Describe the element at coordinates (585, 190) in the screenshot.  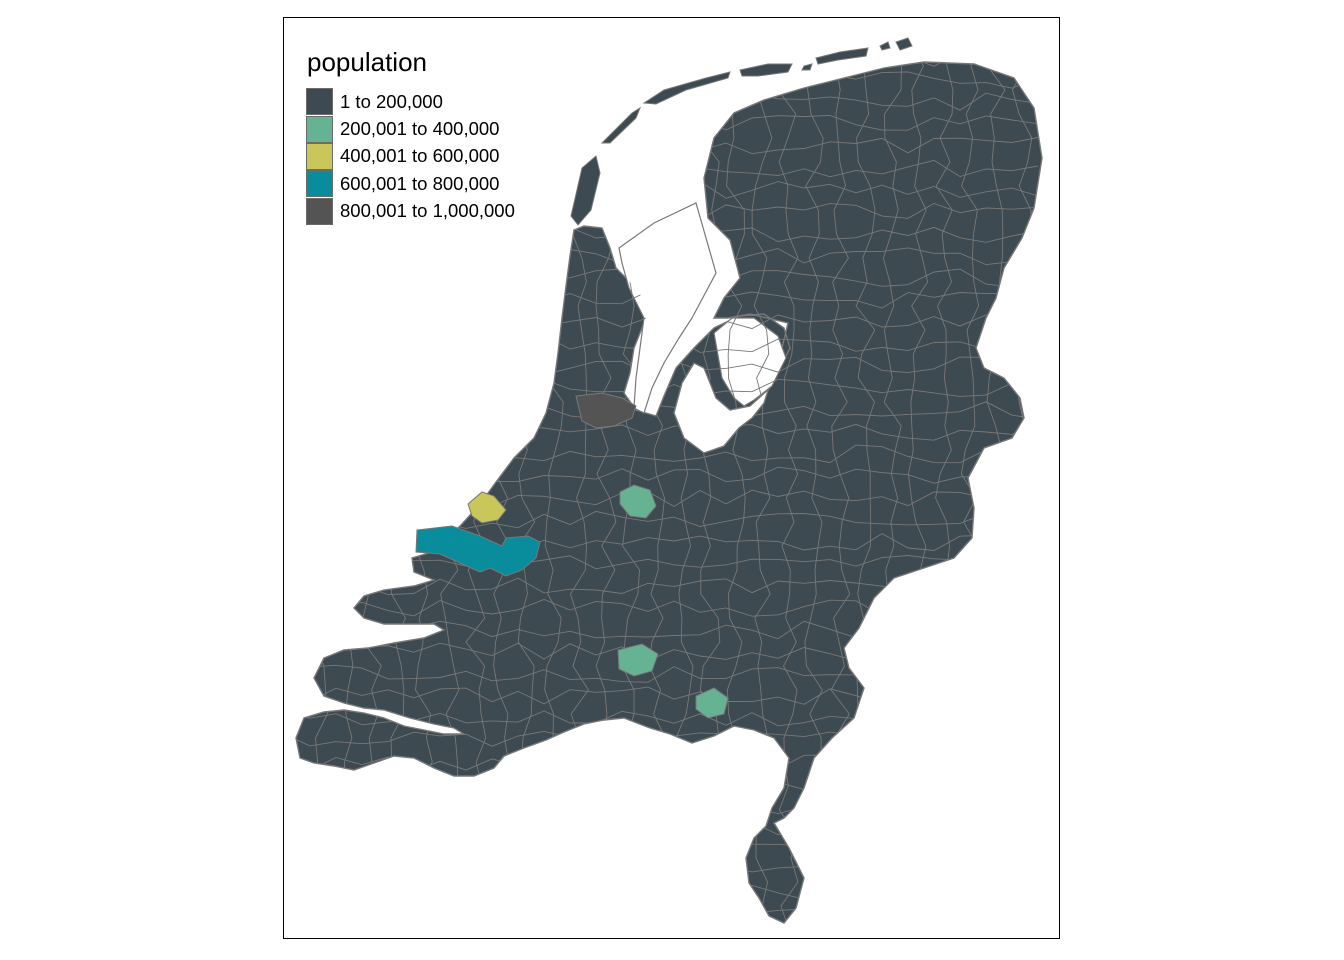
I see `island-texel` at that location.